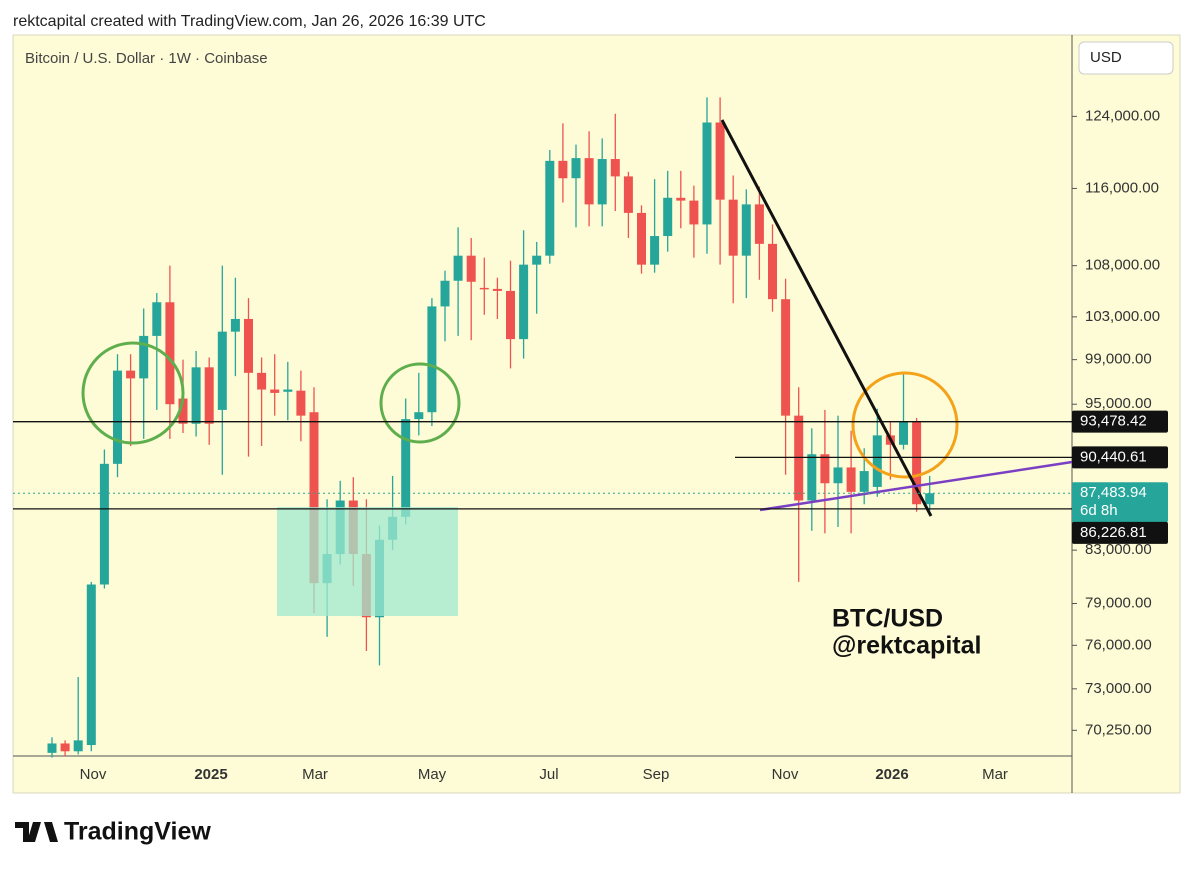 Image resolution: width=1200 pixels, height=872 pixels. Describe the element at coordinates (785, 774) in the screenshot. I see `x-tick-label: Nov` at that location.